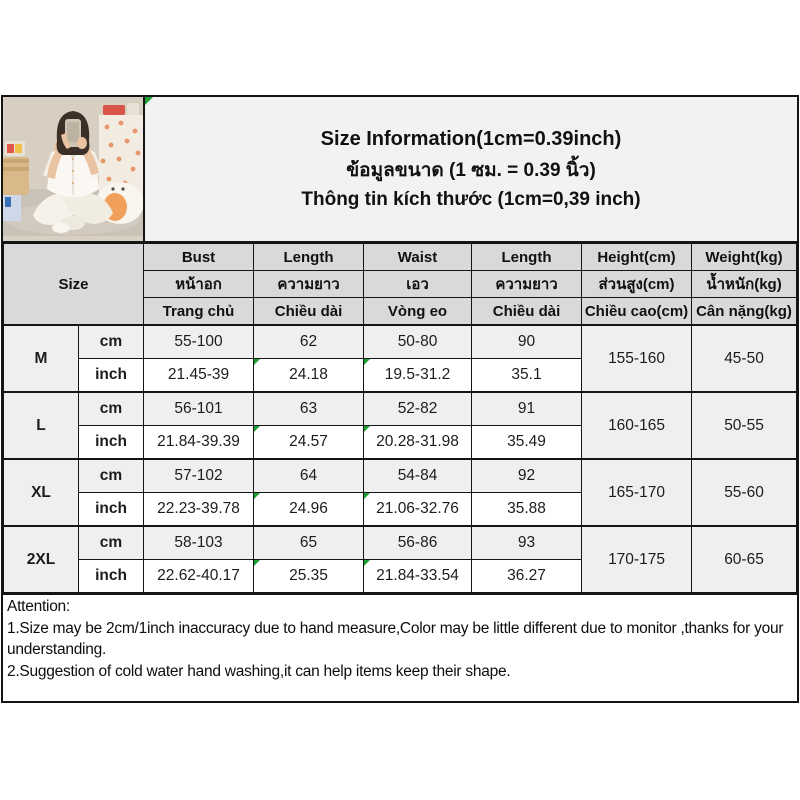 The height and width of the screenshot is (800, 800). Describe the element at coordinates (744, 257) in the screenshot. I see `col-header-weight-en: Weight(kg)` at that location.